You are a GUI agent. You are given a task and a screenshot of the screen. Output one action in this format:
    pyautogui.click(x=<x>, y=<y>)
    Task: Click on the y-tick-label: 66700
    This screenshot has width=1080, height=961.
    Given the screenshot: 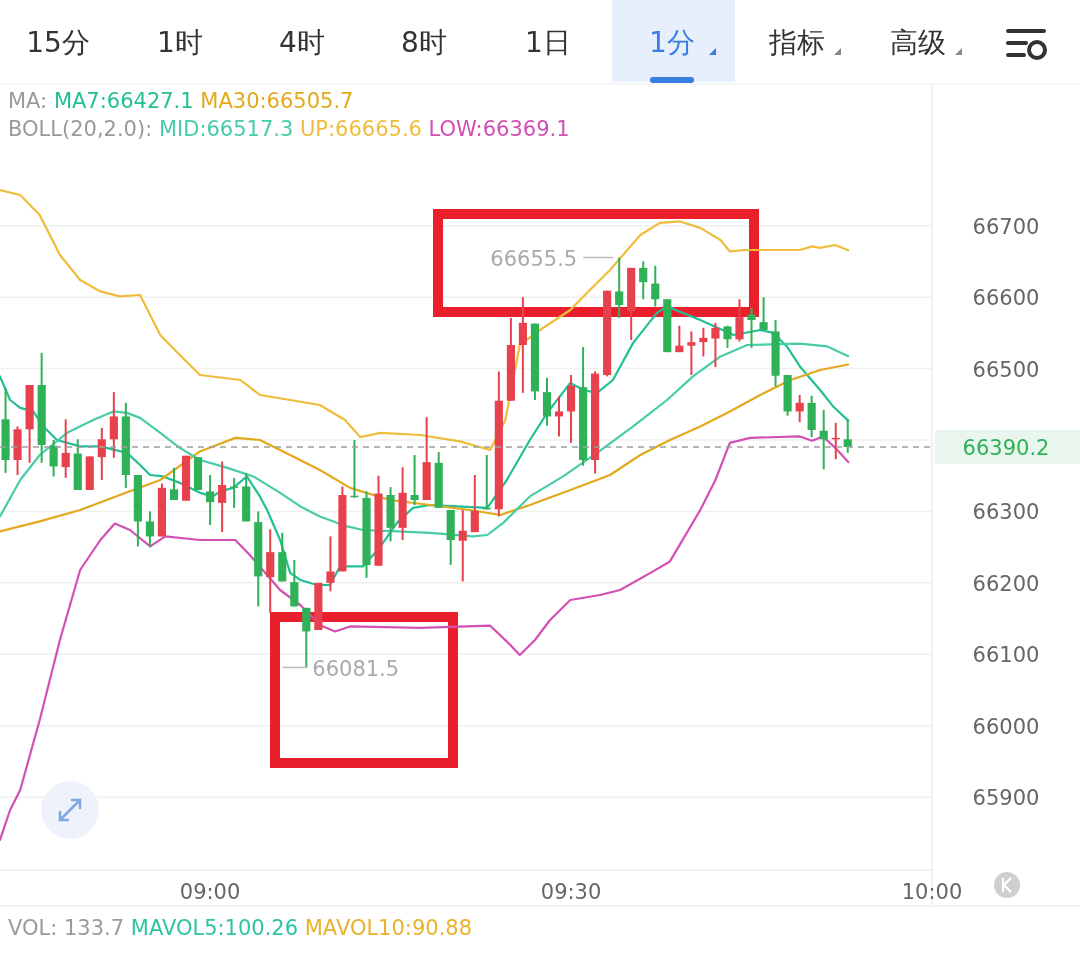 What is the action you would take?
    pyautogui.click(x=1006, y=226)
    